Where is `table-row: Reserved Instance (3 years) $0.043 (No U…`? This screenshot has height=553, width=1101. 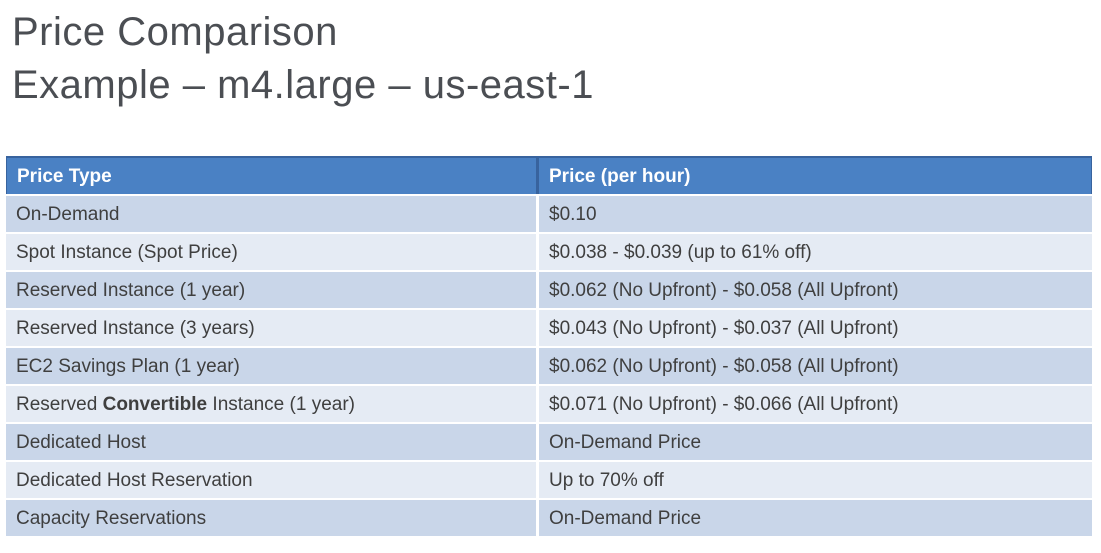 table-row: Reserved Instance (3 years) $0.043 (No U… is located at coordinates (549, 328).